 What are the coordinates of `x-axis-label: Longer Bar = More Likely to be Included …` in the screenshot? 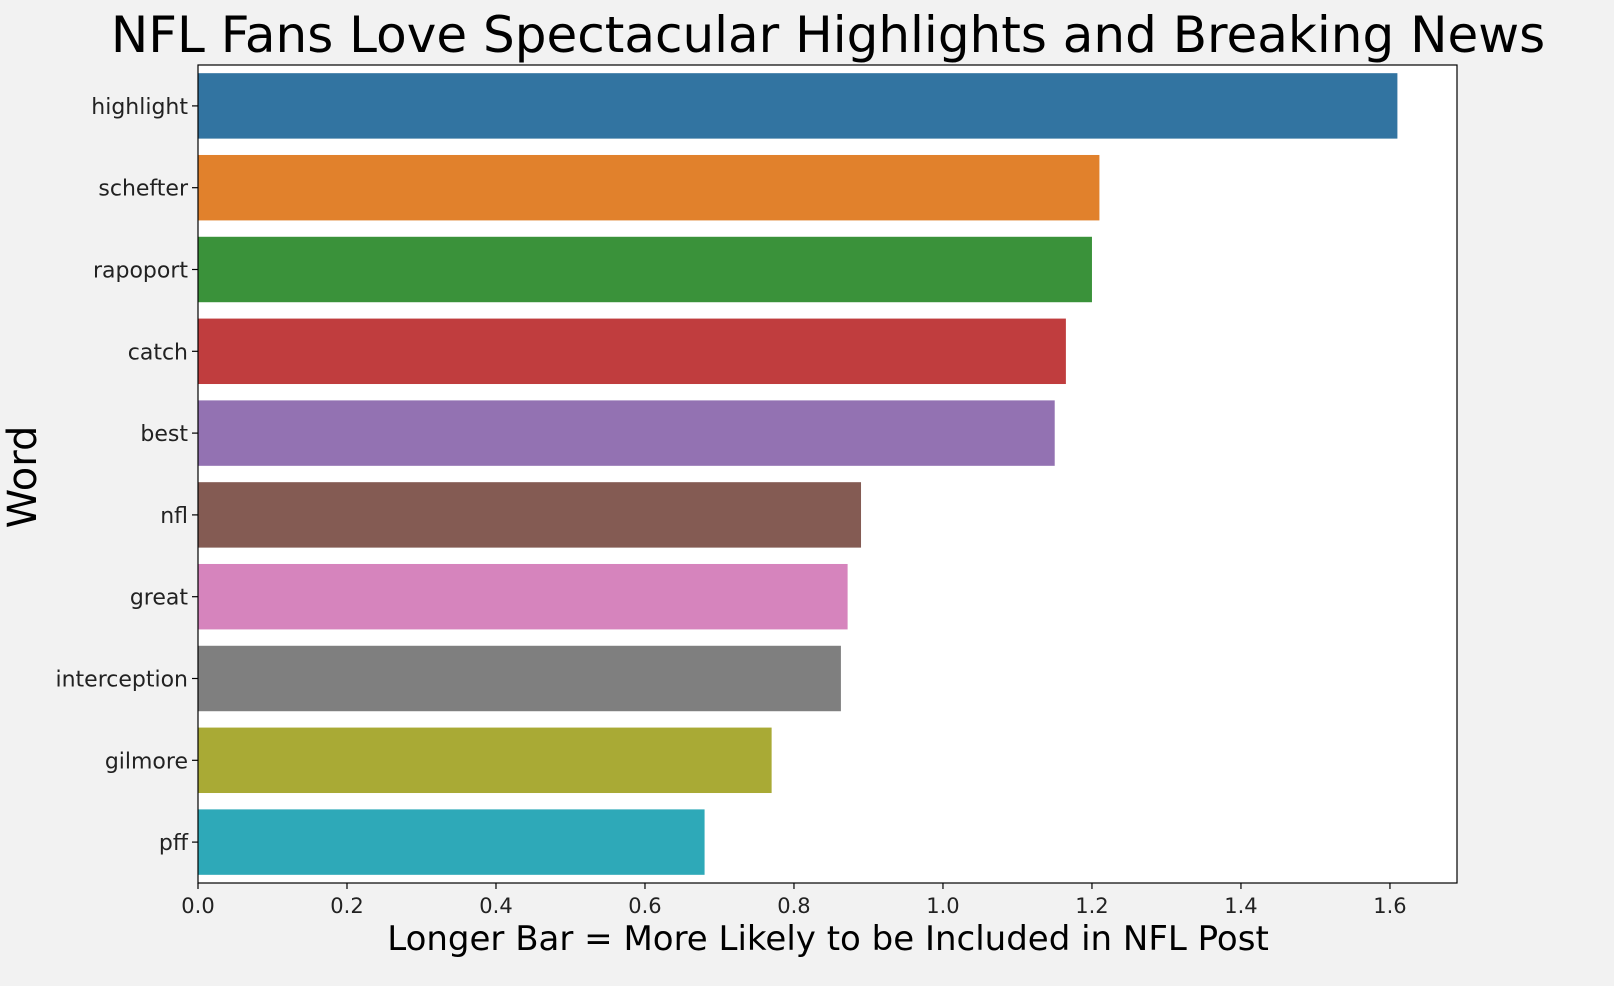 It's located at (828, 939).